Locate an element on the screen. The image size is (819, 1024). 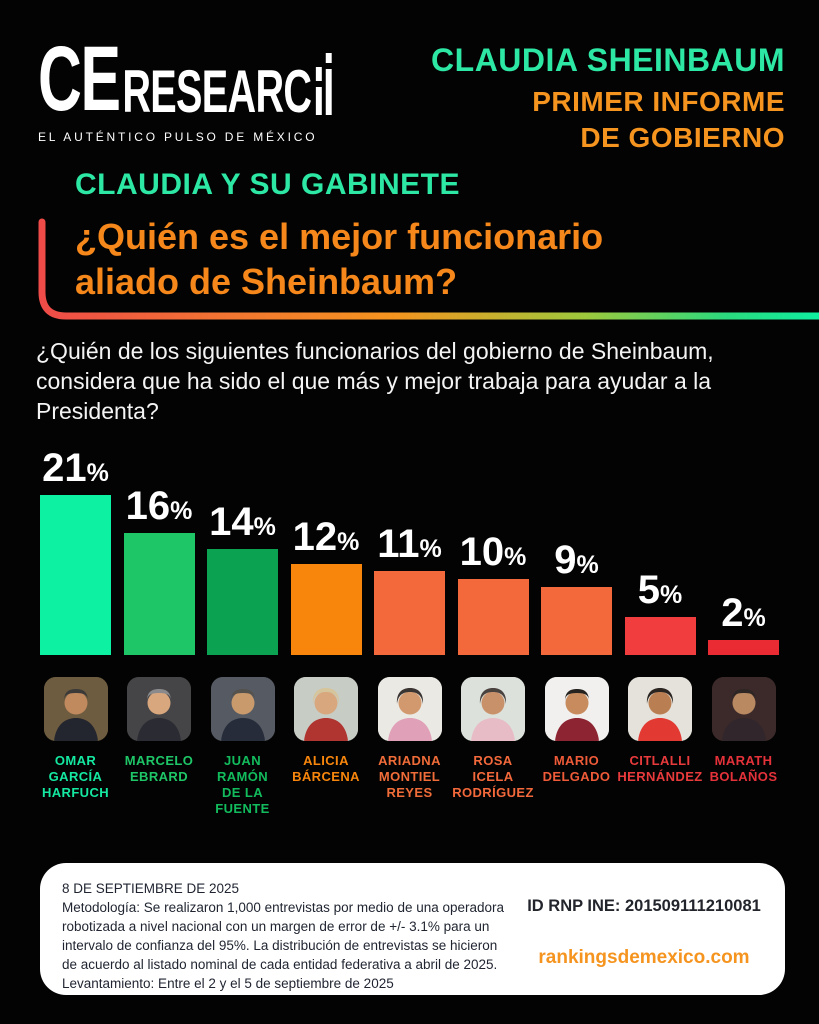
logo-tagline: EL AUTÉNTICO PULSO DE MÉXICO is located at coordinates (178, 136).